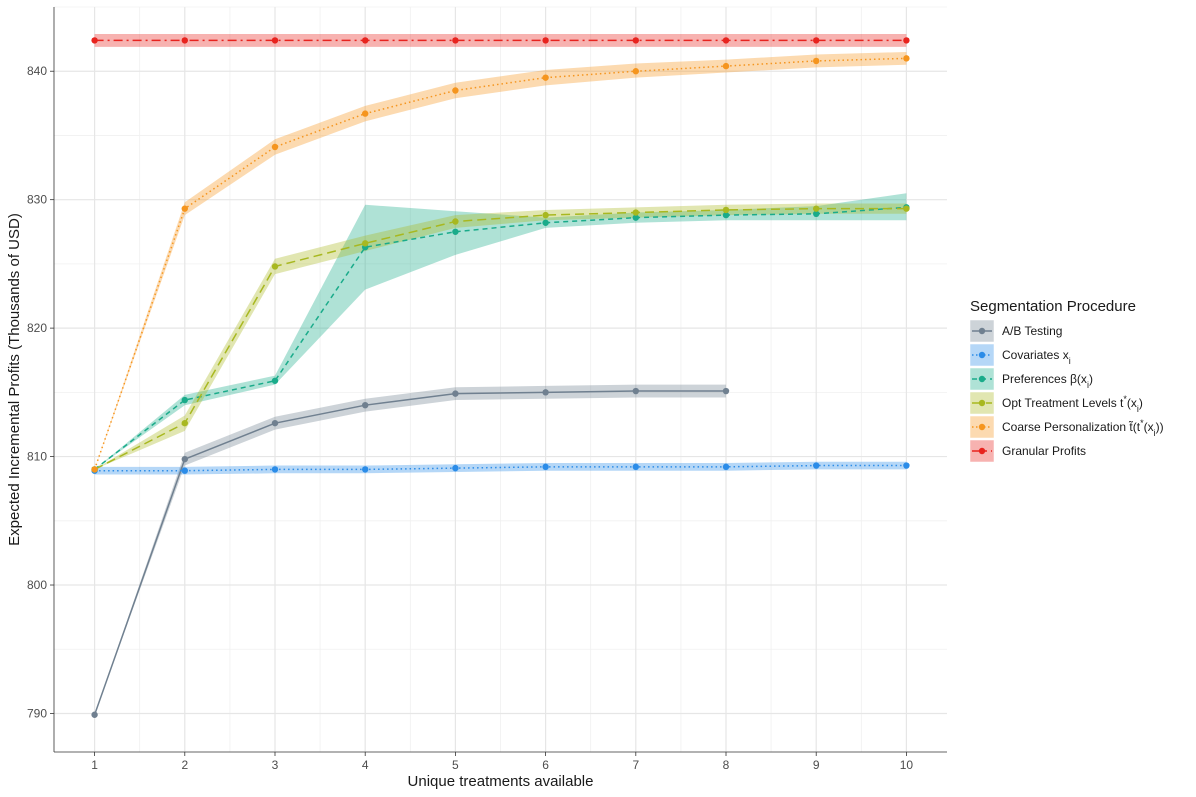 Image resolution: width=1196 pixels, height=797 pixels. I want to click on legend-label-series-5: Granular Profits, so click(1044, 451).